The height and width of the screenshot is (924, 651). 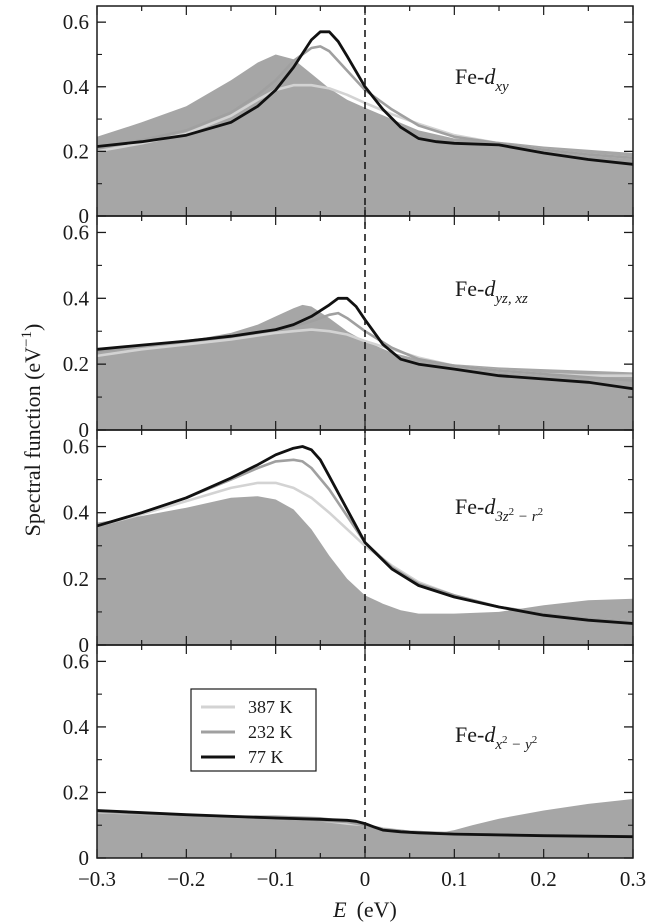 What do you see at coordinates (365, 102) in the screenshot?
I see `series-line-232k` at bounding box center [365, 102].